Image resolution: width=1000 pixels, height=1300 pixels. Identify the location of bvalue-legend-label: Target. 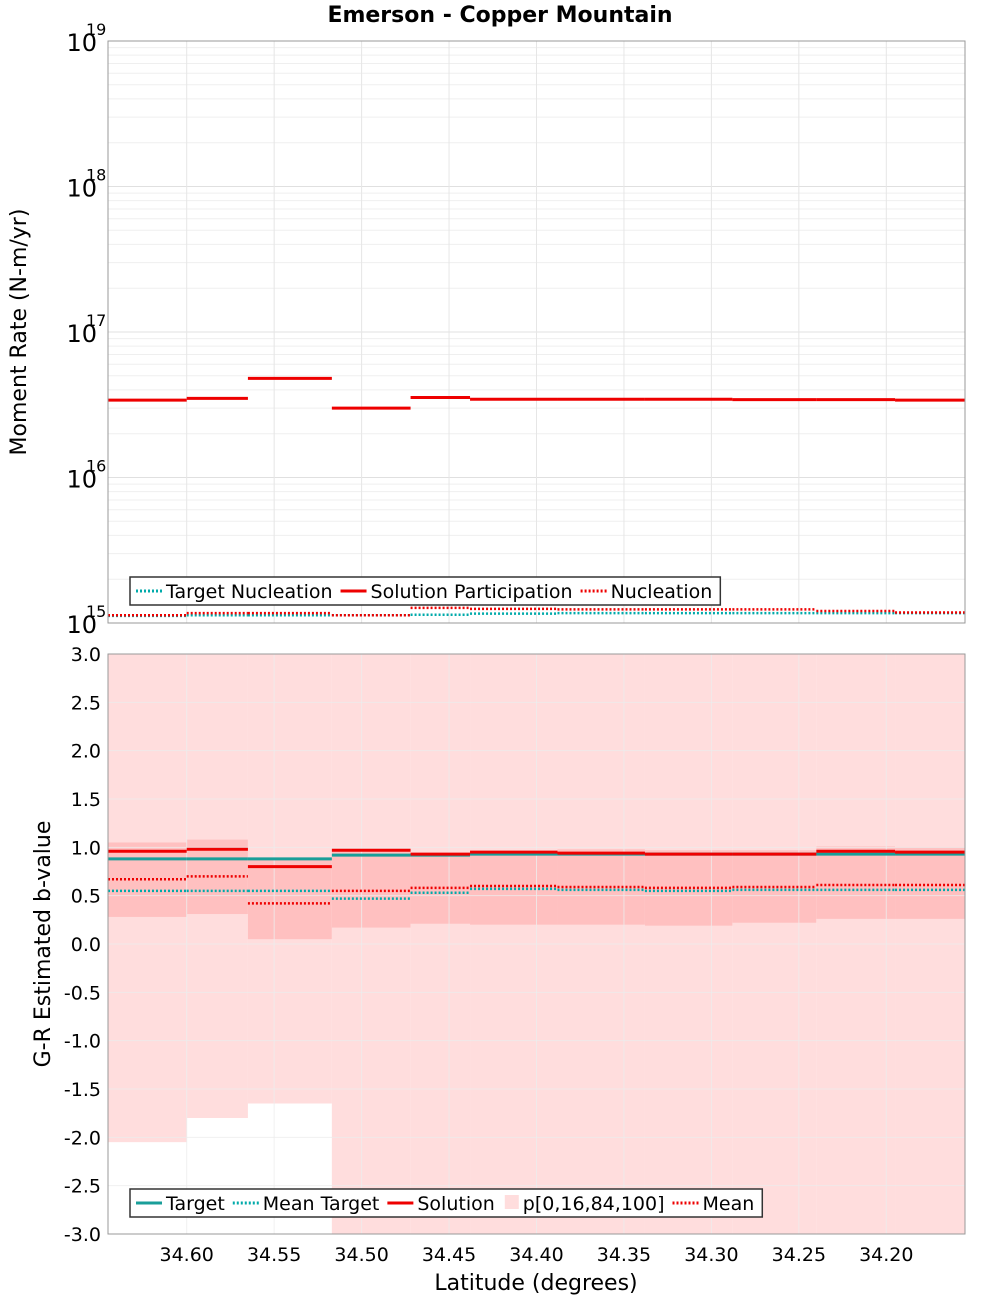
(195, 1204).